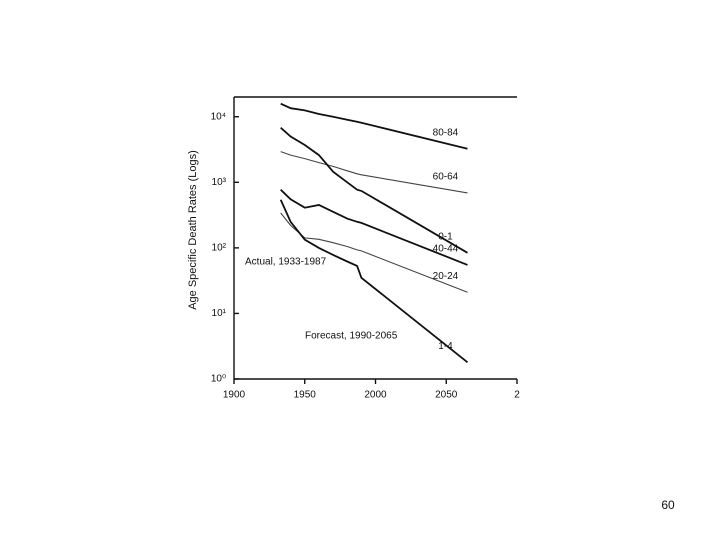 The width and height of the screenshot is (720, 545). What do you see at coordinates (219, 182) in the screenshot?
I see `y-tick-label: 10³` at bounding box center [219, 182].